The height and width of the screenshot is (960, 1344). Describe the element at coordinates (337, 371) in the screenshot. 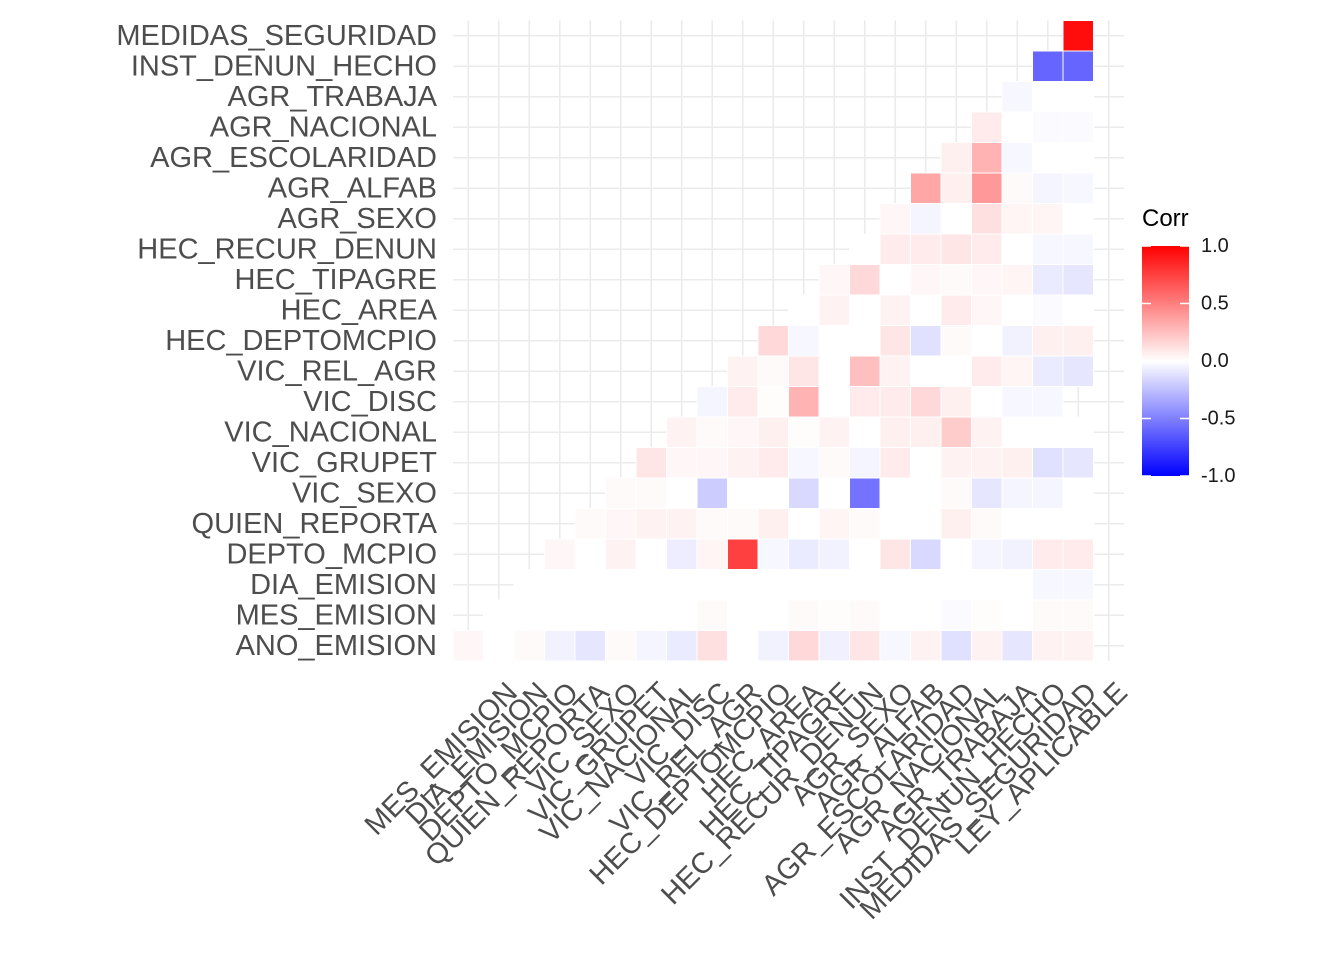

I see `y-tick-label: VIC_REL_AGR` at that location.